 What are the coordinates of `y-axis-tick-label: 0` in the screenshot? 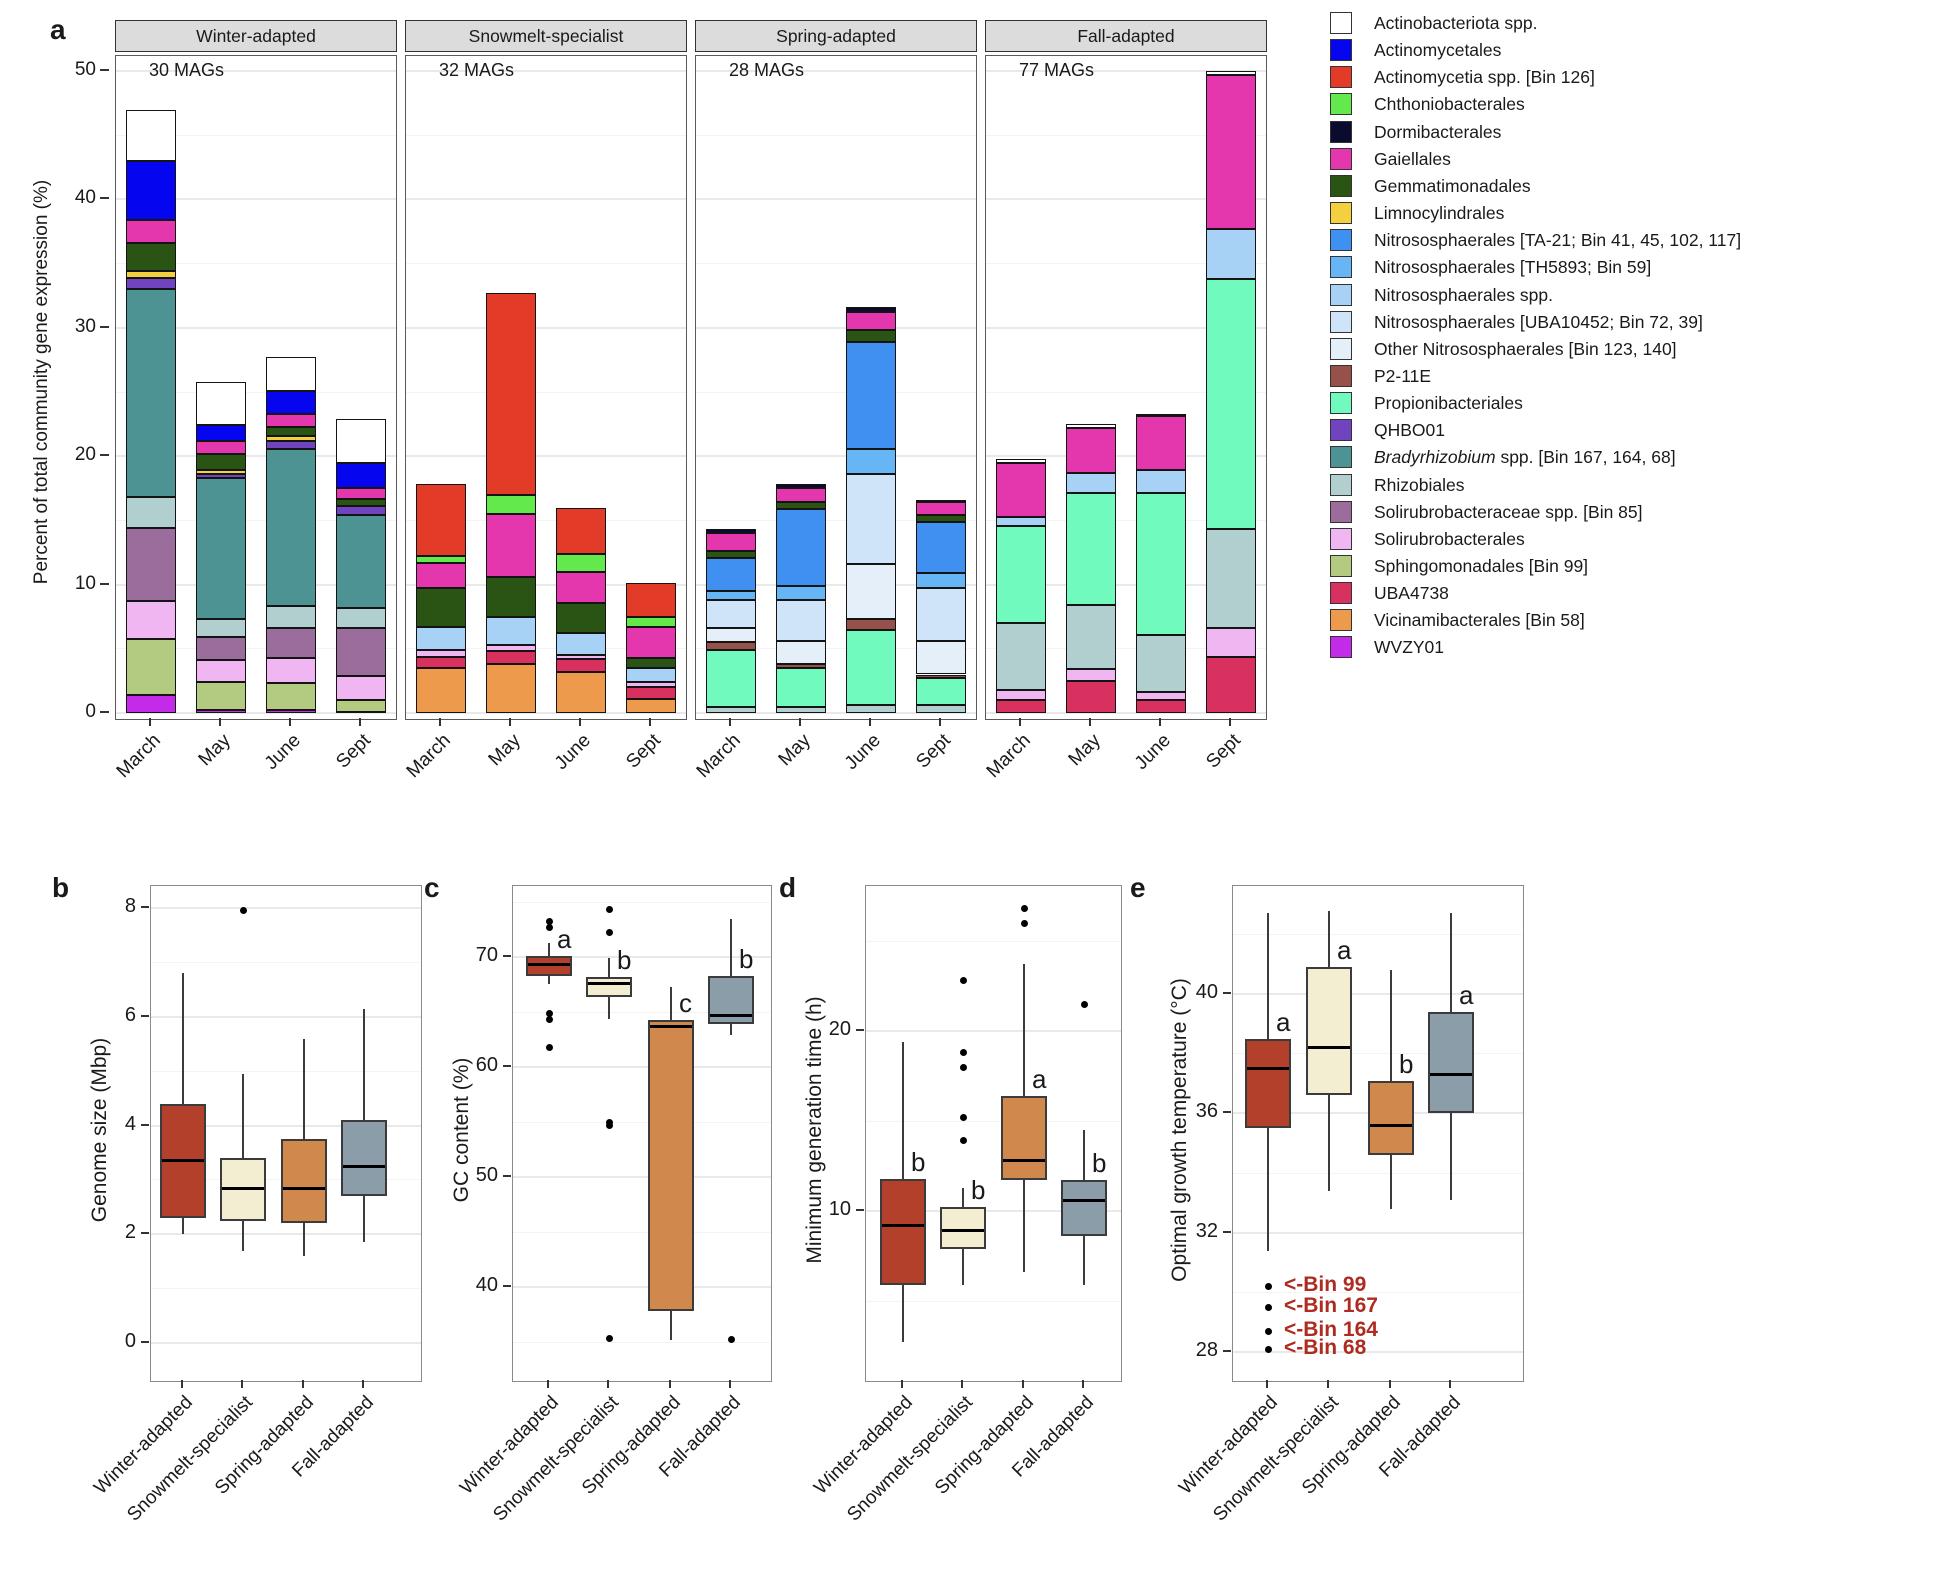 It's located at (90, 711).